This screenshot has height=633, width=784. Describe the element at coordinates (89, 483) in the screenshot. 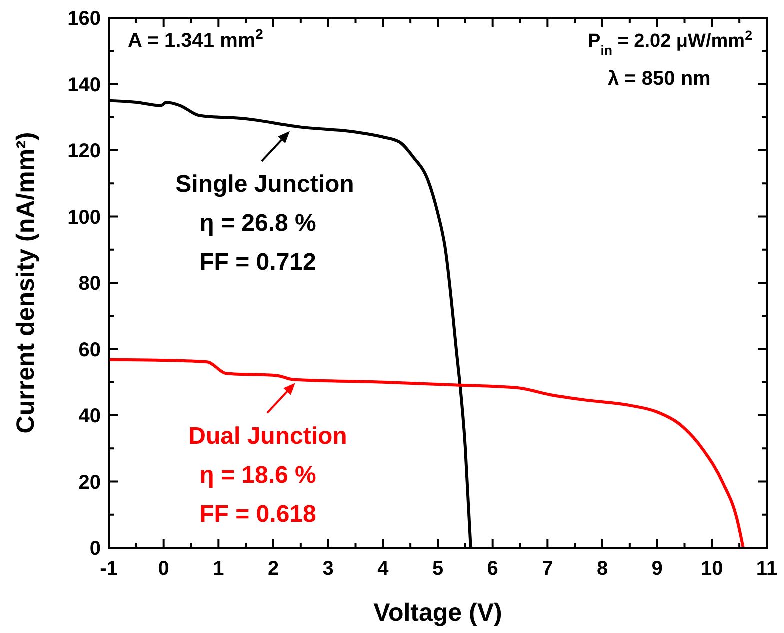

I see `y-tick-label: 20` at that location.